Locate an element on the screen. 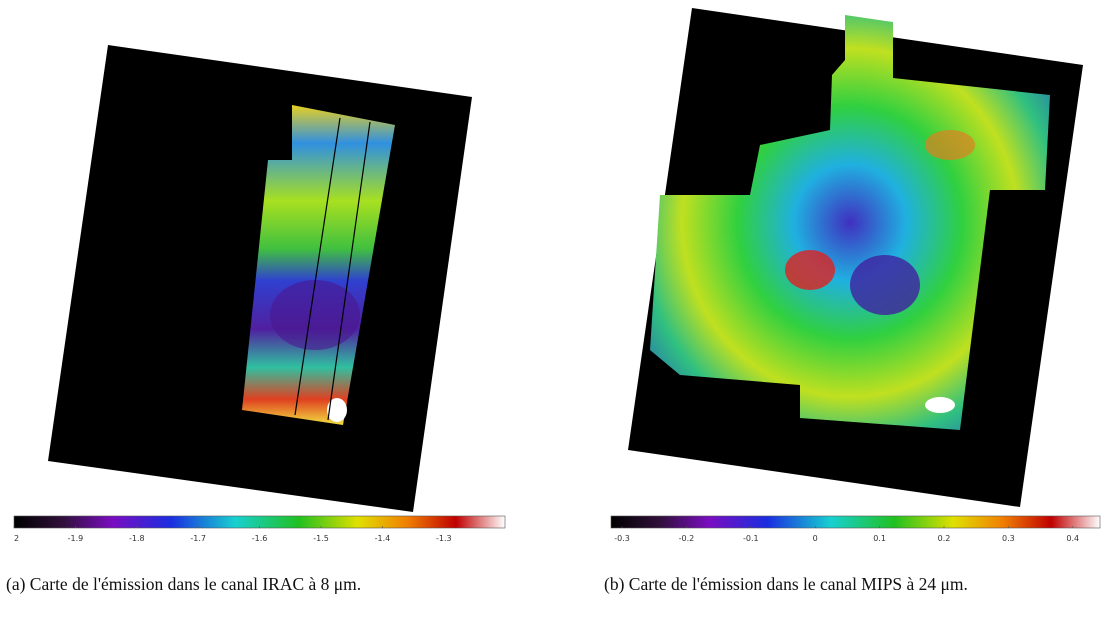 This screenshot has height=631, width=1107. colorbar-tick-label: 2 is located at coordinates (16, 538).